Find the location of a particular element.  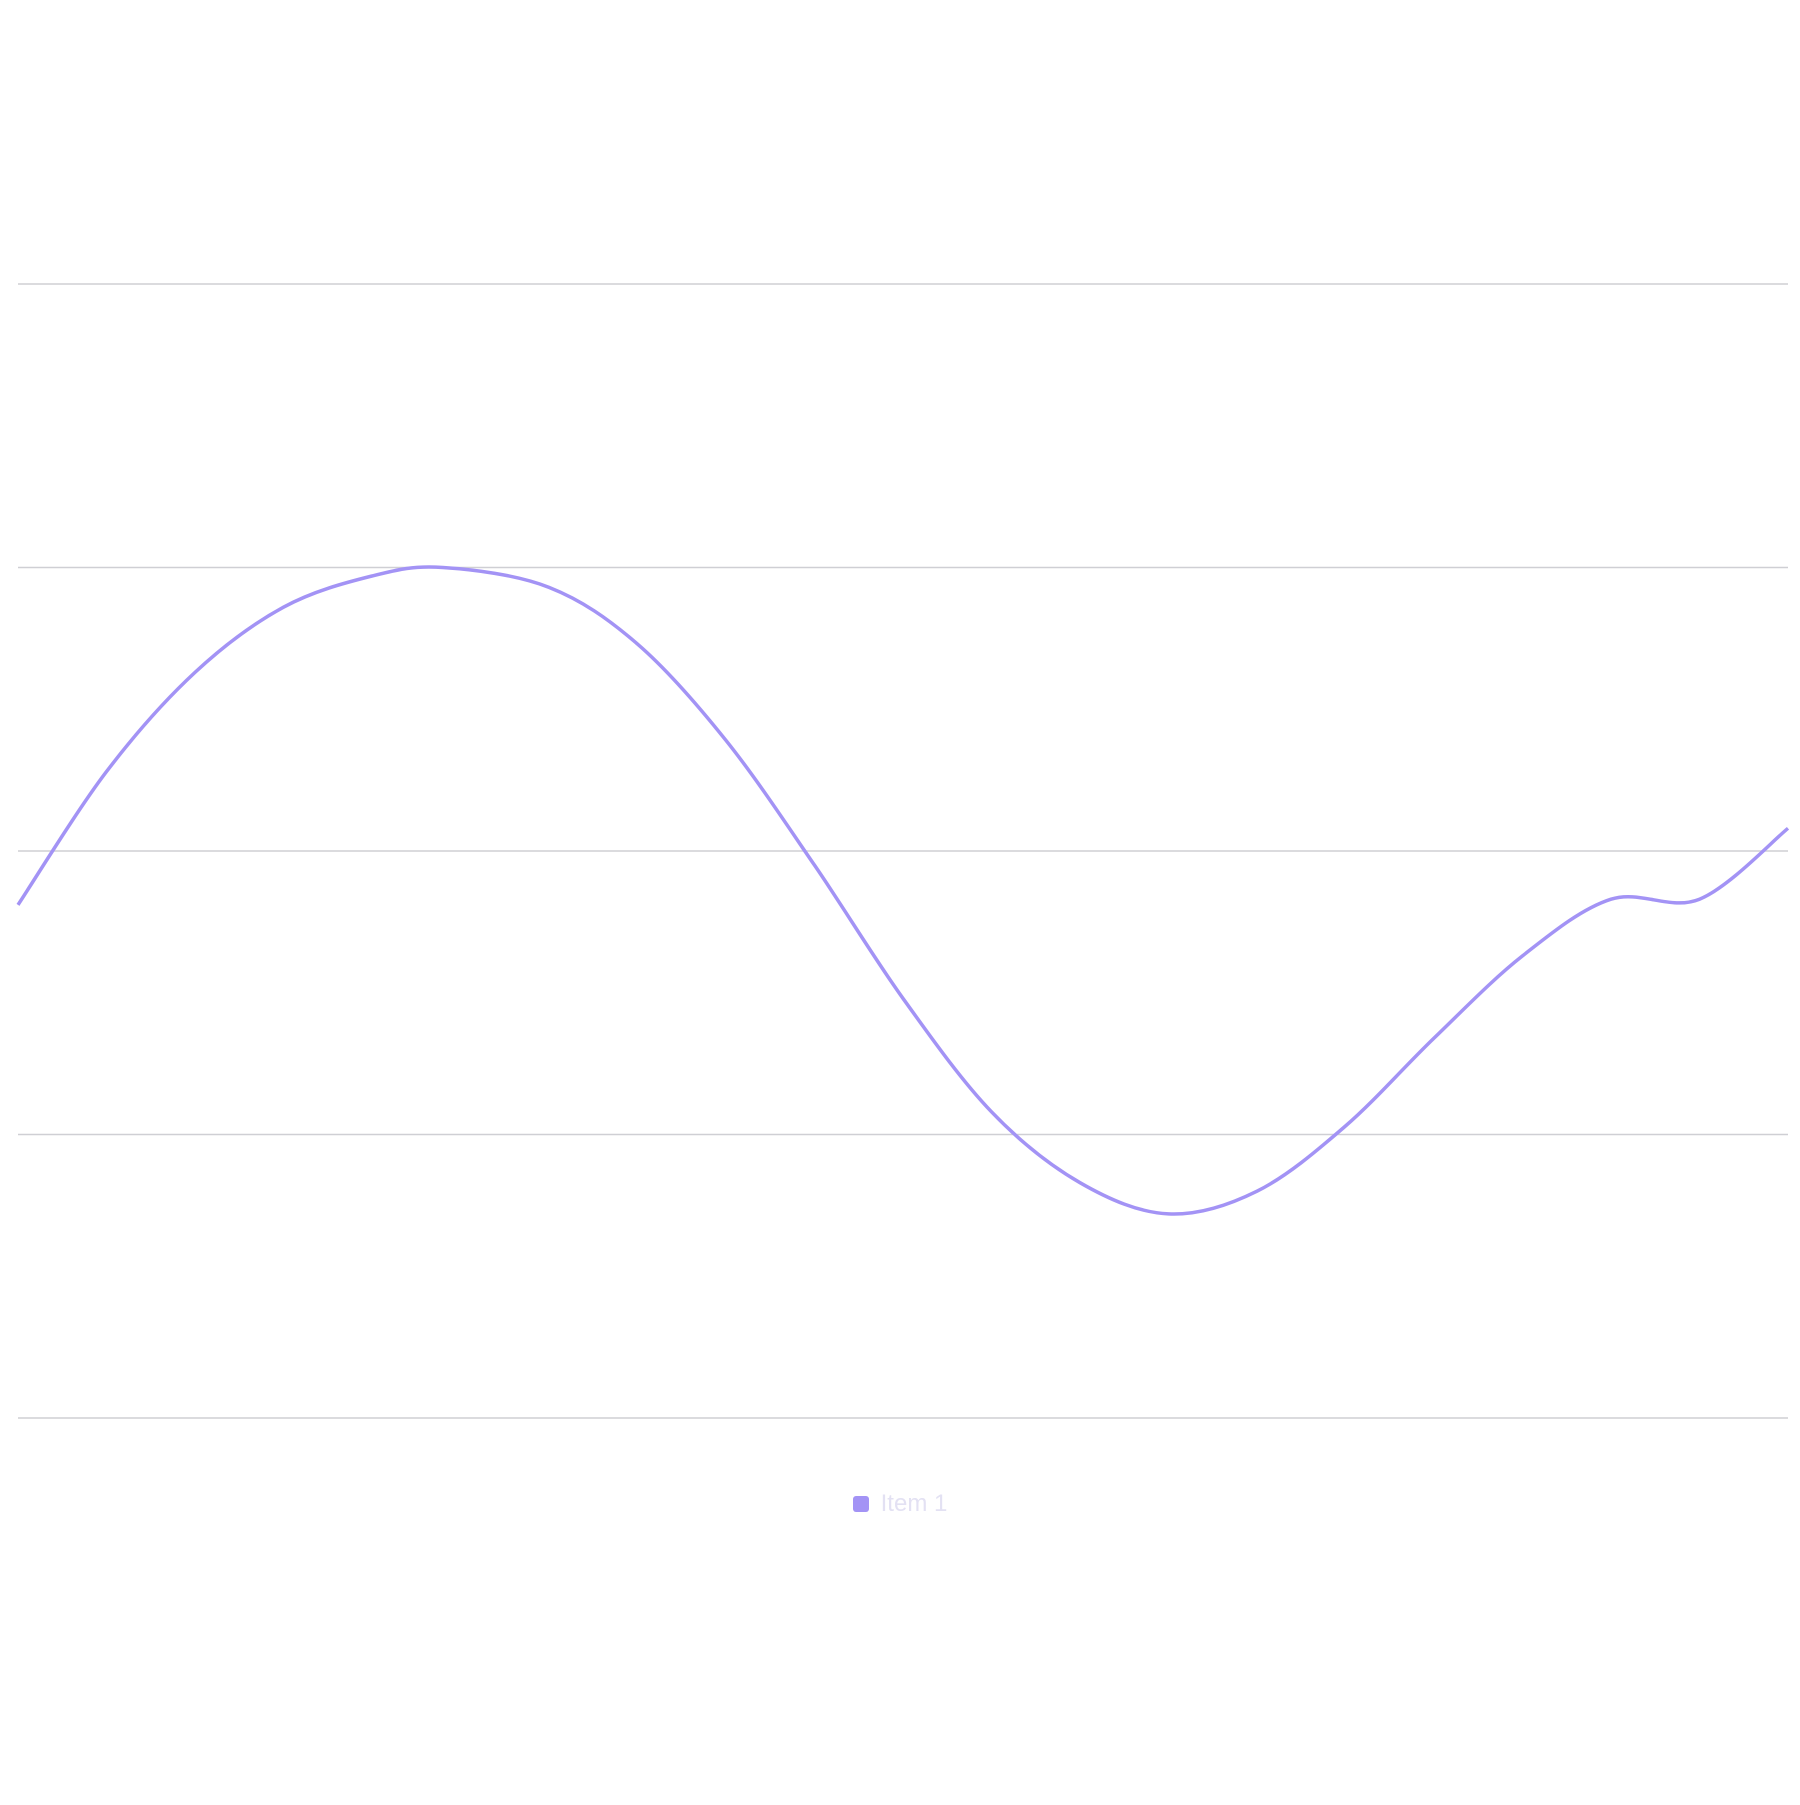

legend: Item 1 is located at coordinates (900, 1504).